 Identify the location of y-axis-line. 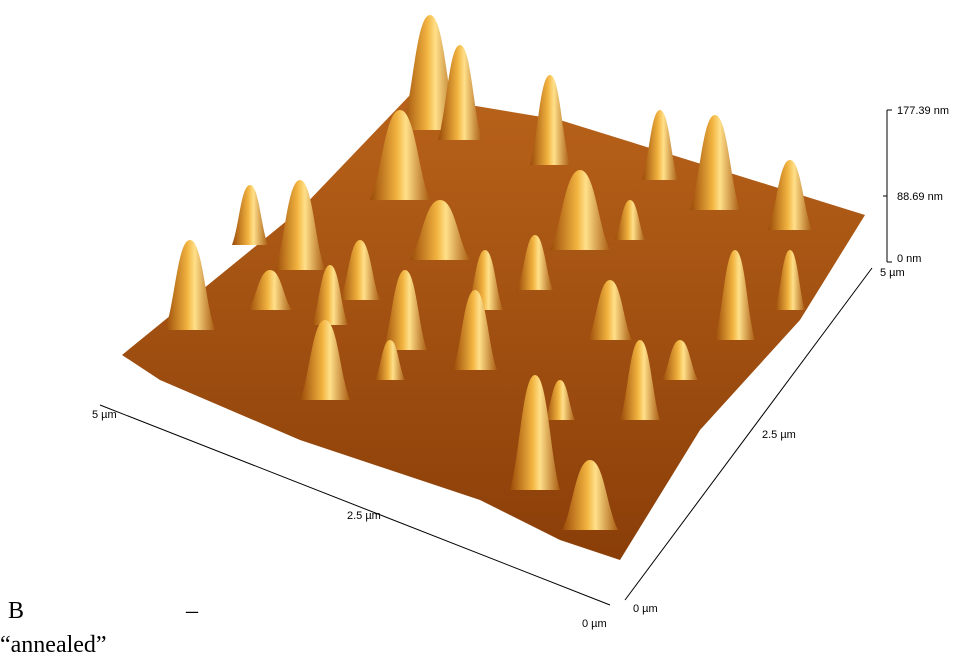
(748, 434).